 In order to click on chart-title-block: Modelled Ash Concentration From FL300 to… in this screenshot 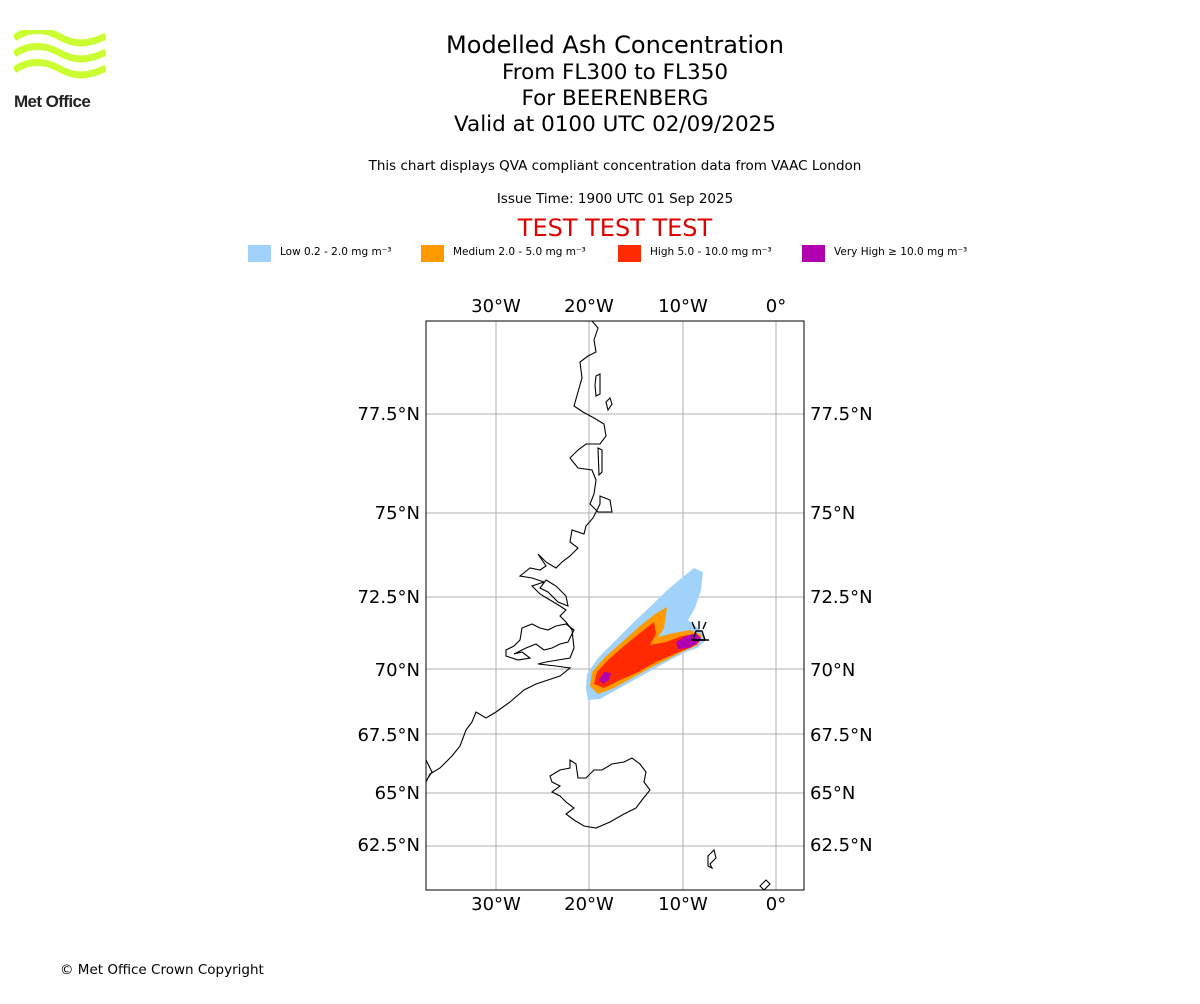, I will do `click(600, 84)`.